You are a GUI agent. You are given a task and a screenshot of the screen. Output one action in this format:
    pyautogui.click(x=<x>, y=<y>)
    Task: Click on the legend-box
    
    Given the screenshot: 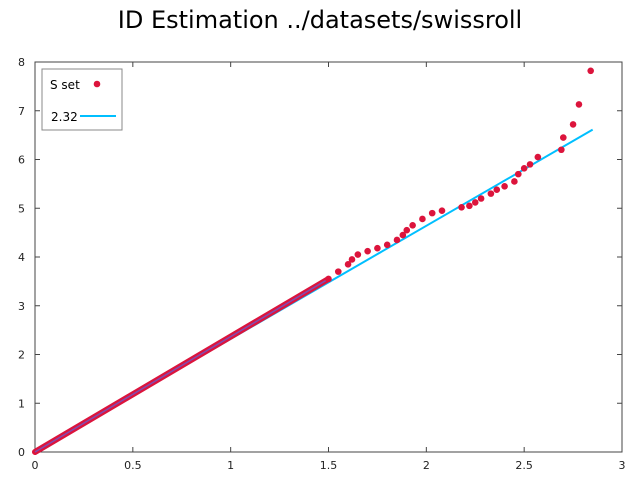 What is the action you would take?
    pyautogui.click(x=82, y=99)
    